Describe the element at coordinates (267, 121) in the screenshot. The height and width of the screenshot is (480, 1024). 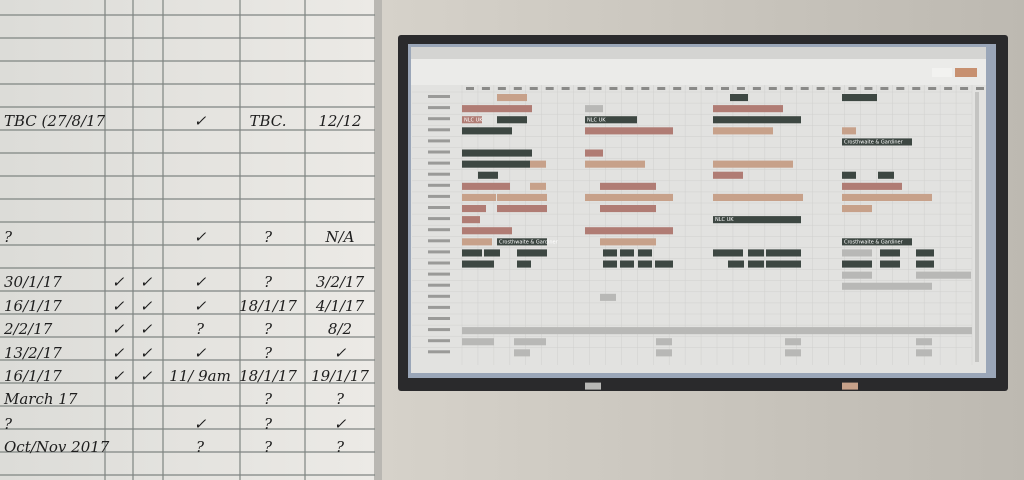
I see `handwritten-entry: TBC.` at that location.